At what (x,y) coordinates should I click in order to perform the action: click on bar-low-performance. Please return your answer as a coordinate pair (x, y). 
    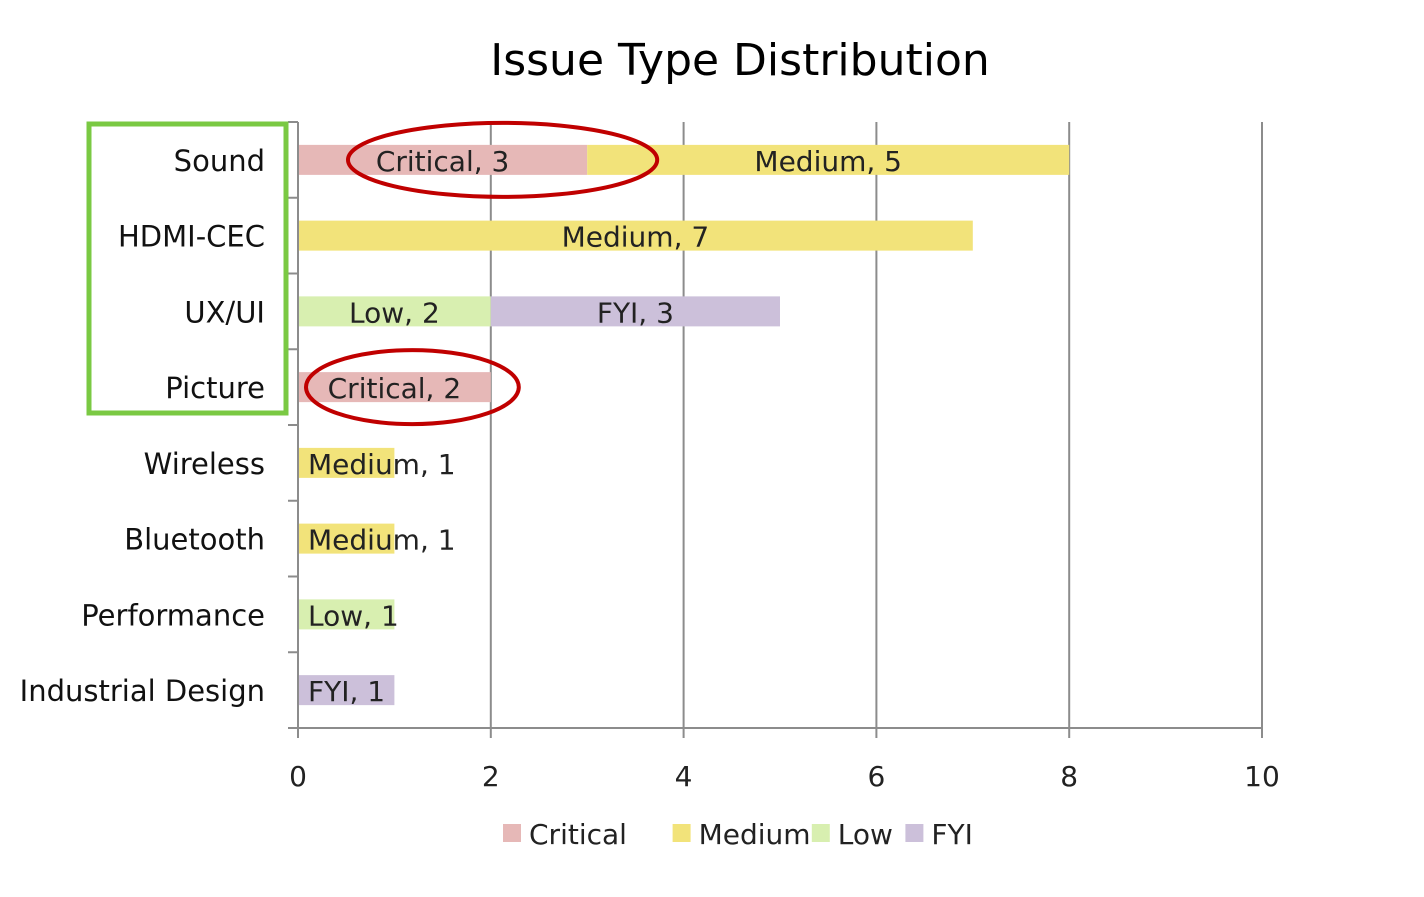
    Looking at the image, I should click on (346, 614).